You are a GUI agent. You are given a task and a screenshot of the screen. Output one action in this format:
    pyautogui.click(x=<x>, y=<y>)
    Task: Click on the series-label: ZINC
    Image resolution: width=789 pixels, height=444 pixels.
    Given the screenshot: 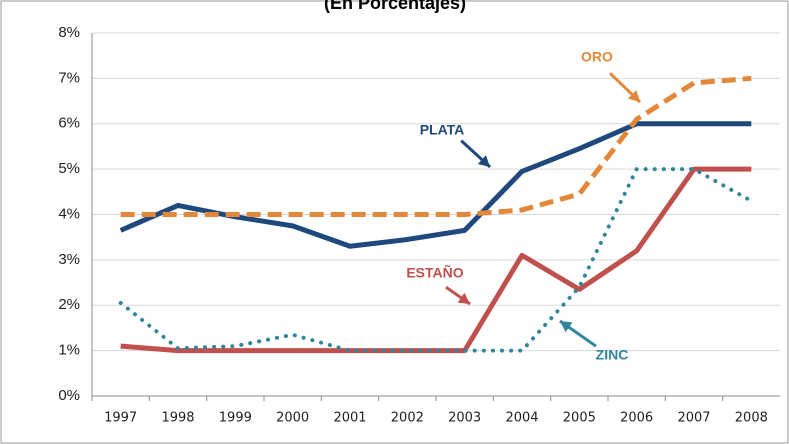 What is the action you would take?
    pyautogui.click(x=612, y=355)
    